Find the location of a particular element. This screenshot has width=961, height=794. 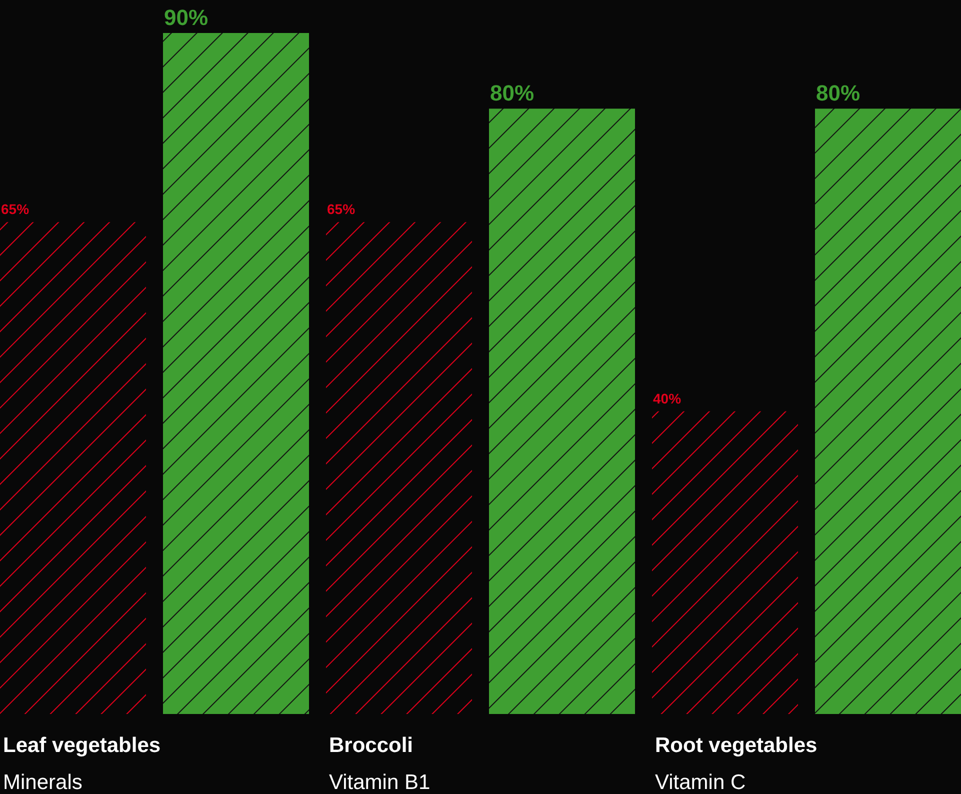

data-label: 90% is located at coordinates (186, 17).